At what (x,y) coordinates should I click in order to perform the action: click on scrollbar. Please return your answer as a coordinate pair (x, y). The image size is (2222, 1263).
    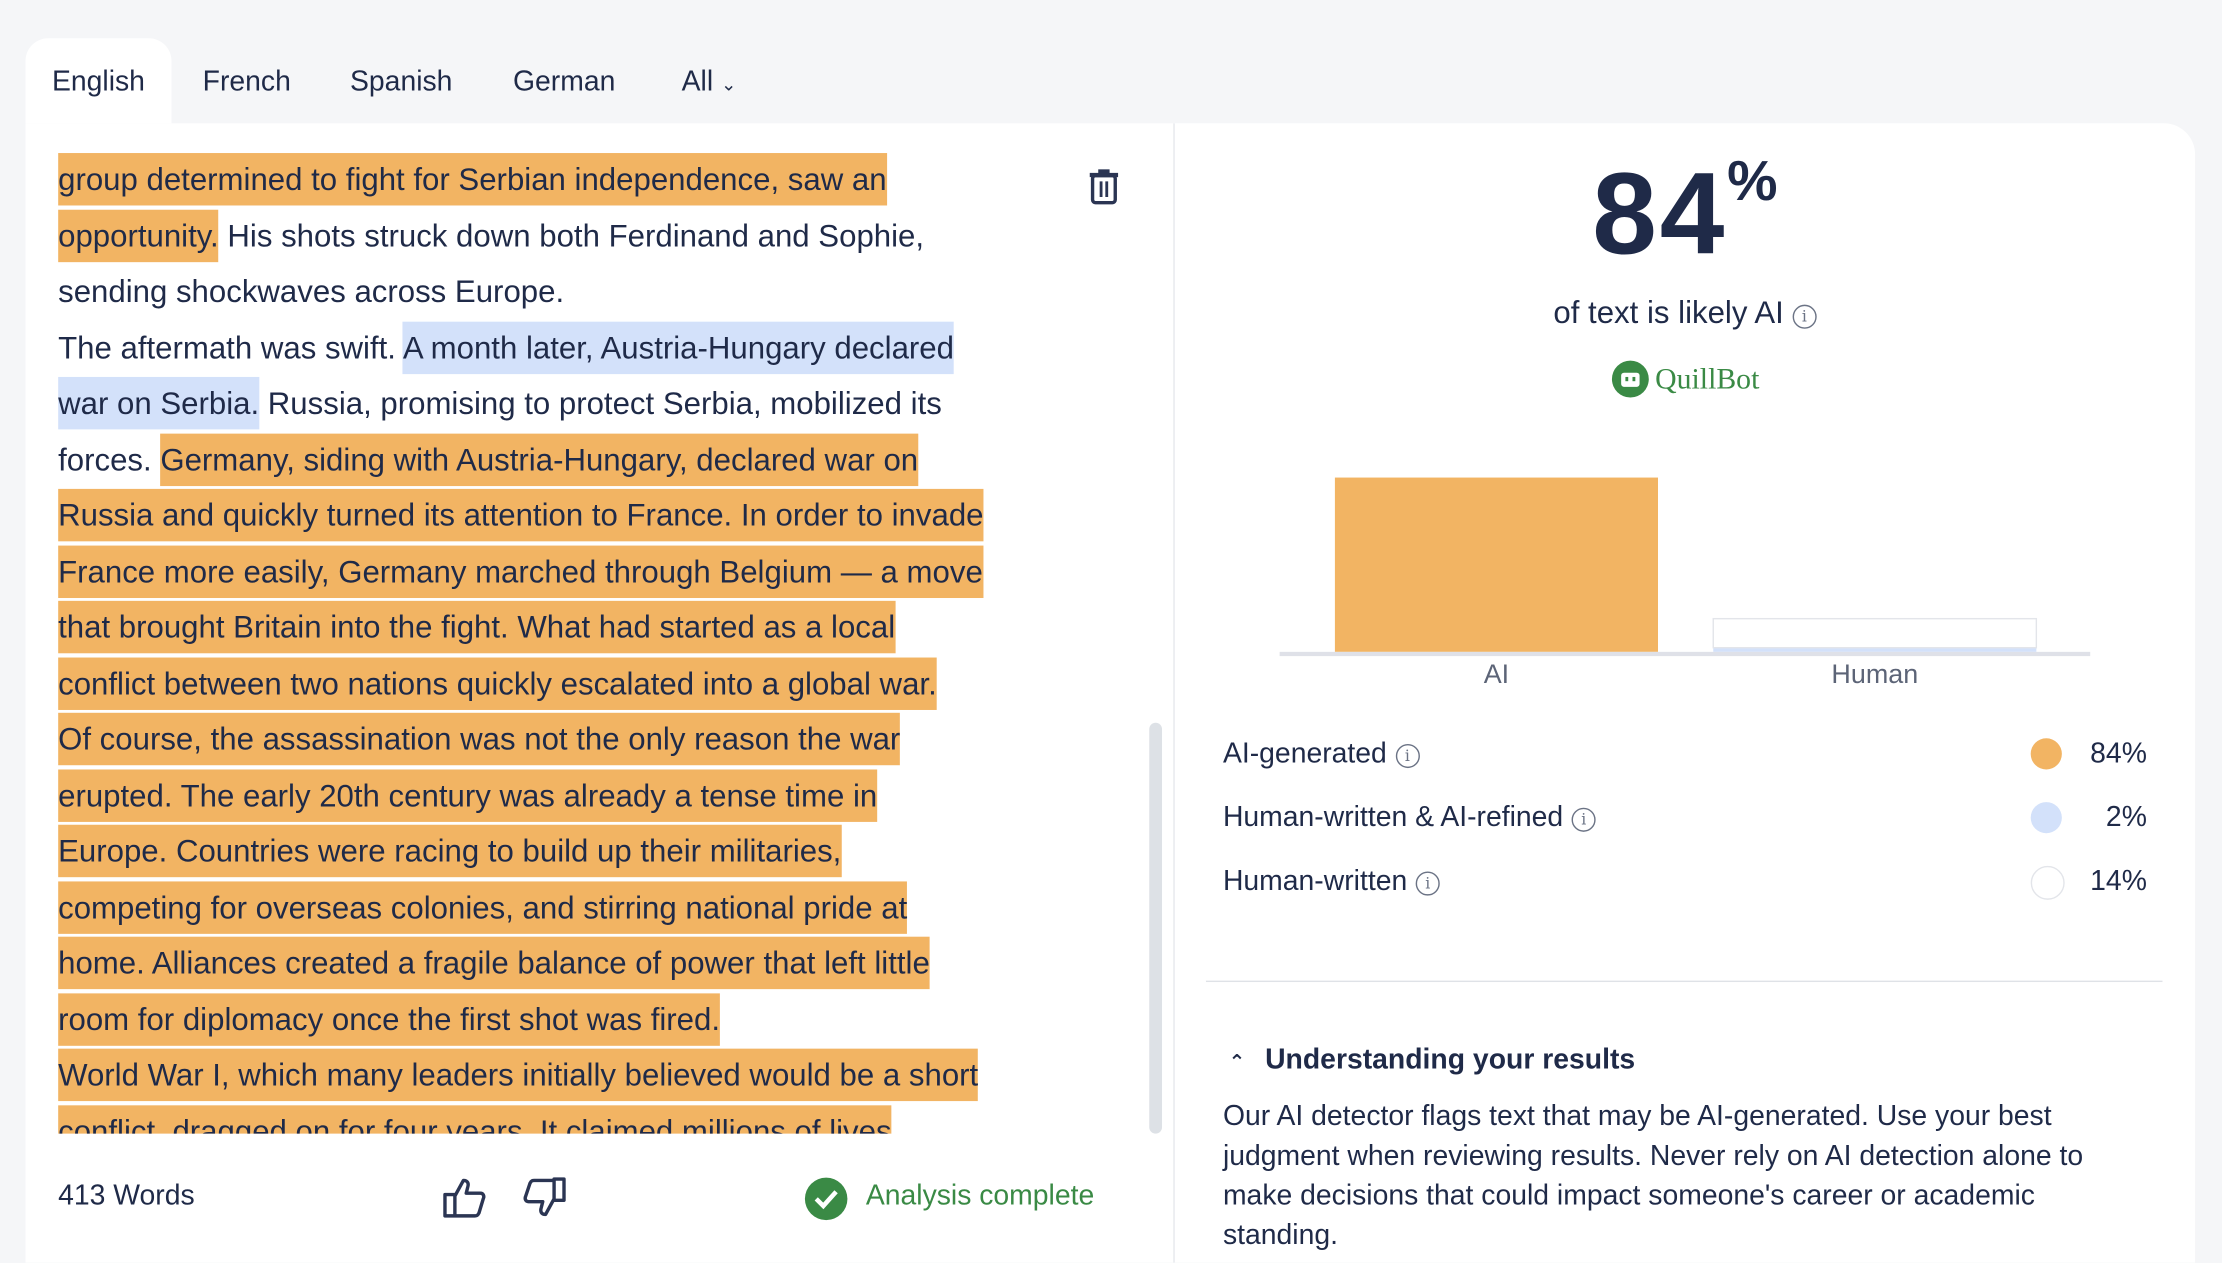
    Looking at the image, I should click on (1156, 928).